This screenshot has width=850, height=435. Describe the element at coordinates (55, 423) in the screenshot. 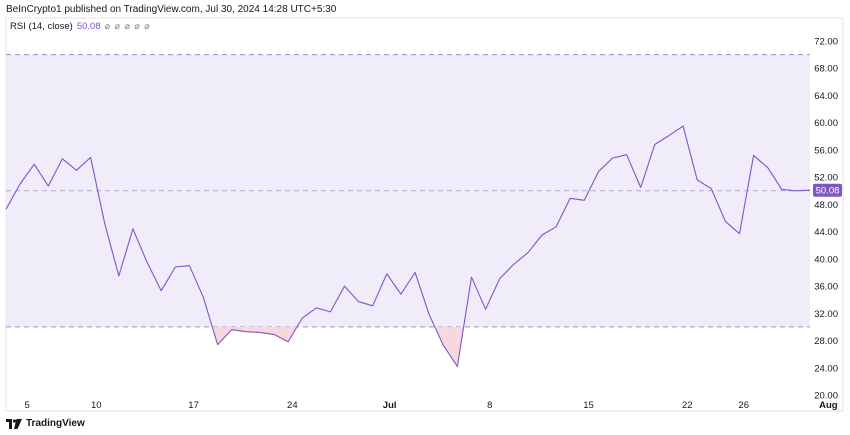

I see `footer-brand-name: TradingView` at that location.